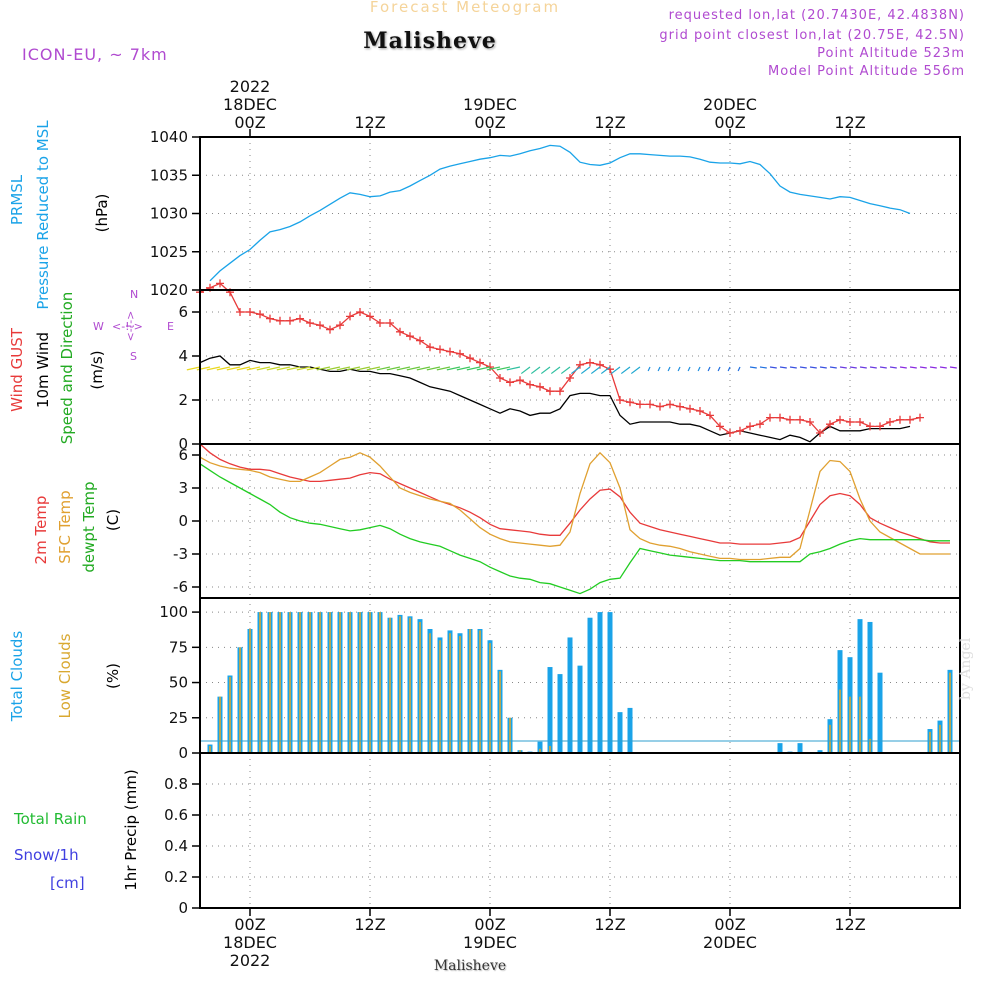 This screenshot has width=1000, height=1000. What do you see at coordinates (574, 529) in the screenshot?
I see `temp-dewpt-line` at bounding box center [574, 529].